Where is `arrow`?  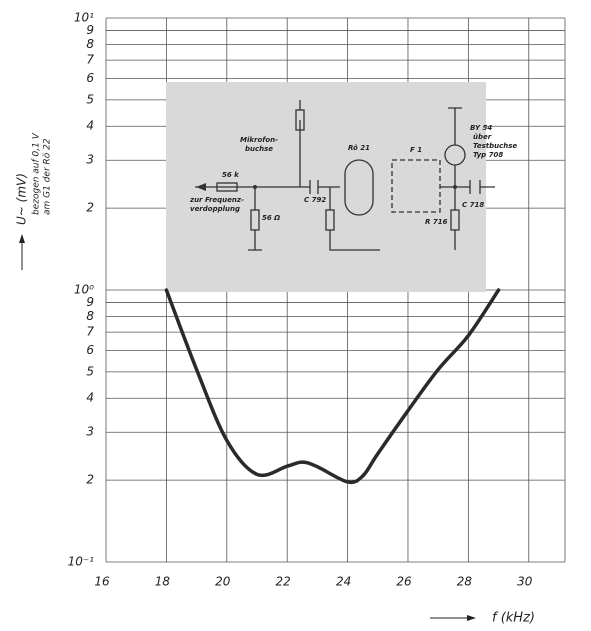 arrow is located at coordinates (201, 187).